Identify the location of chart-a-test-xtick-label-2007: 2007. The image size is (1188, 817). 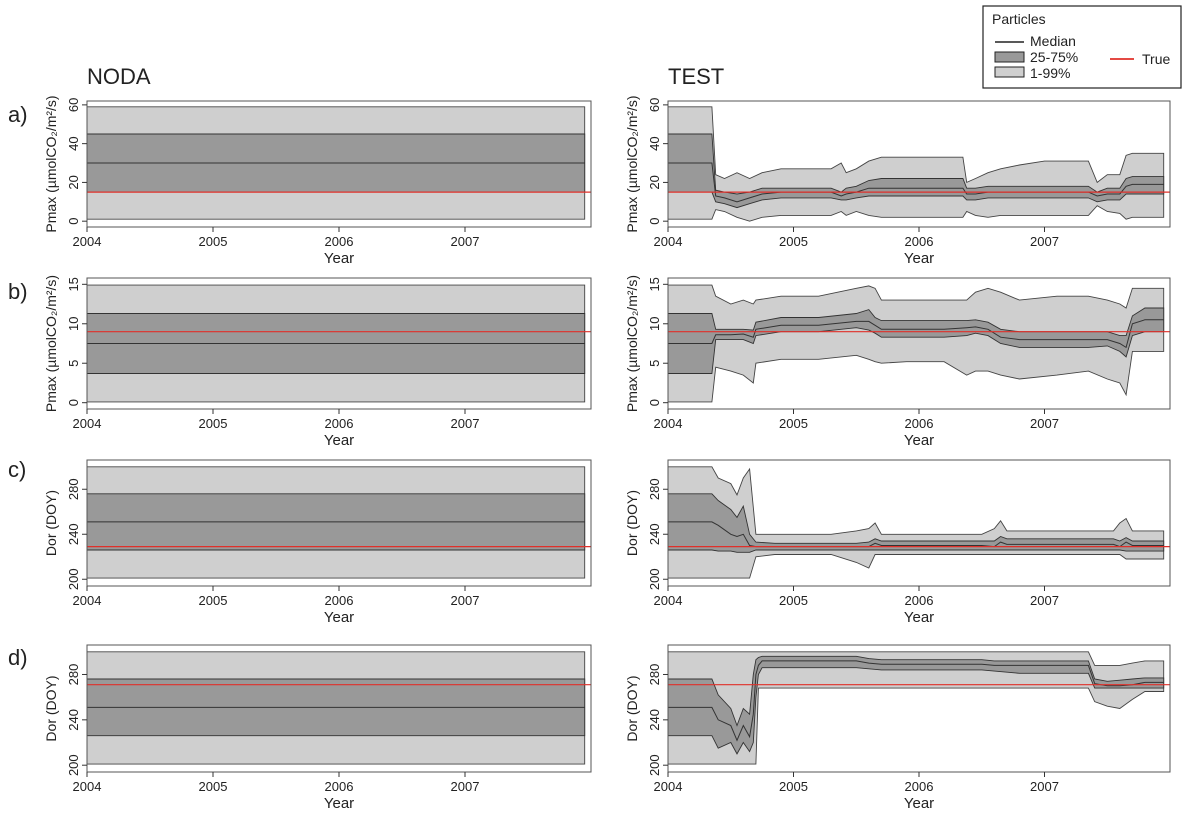
(1044, 241).